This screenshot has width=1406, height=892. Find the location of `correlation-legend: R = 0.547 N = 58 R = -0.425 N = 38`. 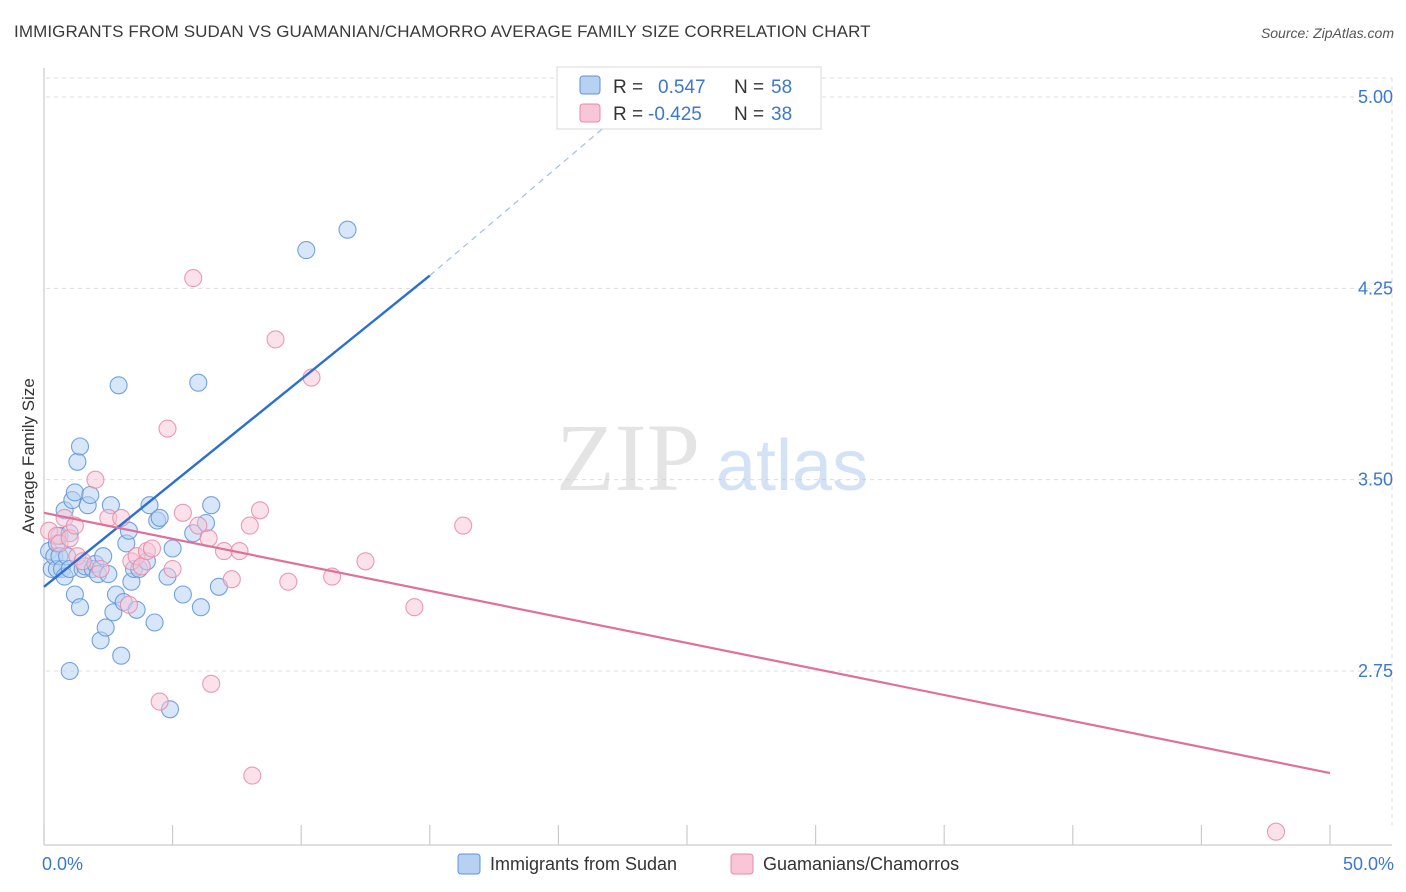

correlation-legend: R = 0.547 N = 58 R = -0.425 N = 38 is located at coordinates (689, 98).